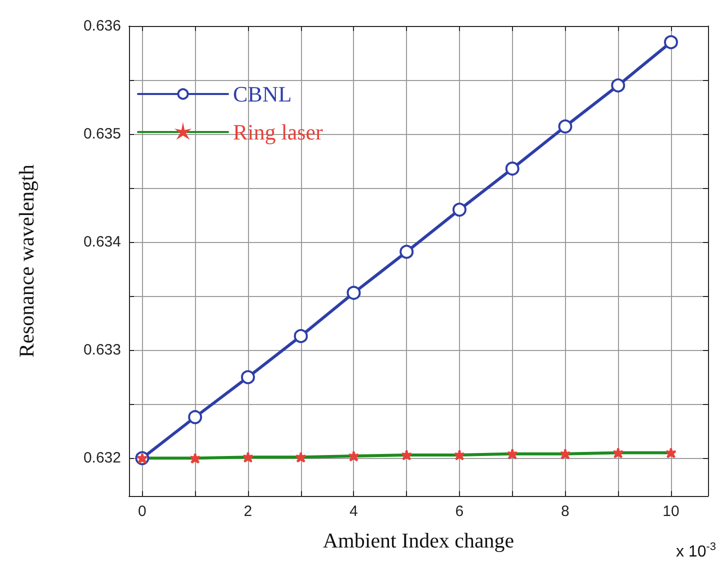 This screenshot has width=728, height=570. I want to click on y-tick-label: 0.635, so click(102, 134).